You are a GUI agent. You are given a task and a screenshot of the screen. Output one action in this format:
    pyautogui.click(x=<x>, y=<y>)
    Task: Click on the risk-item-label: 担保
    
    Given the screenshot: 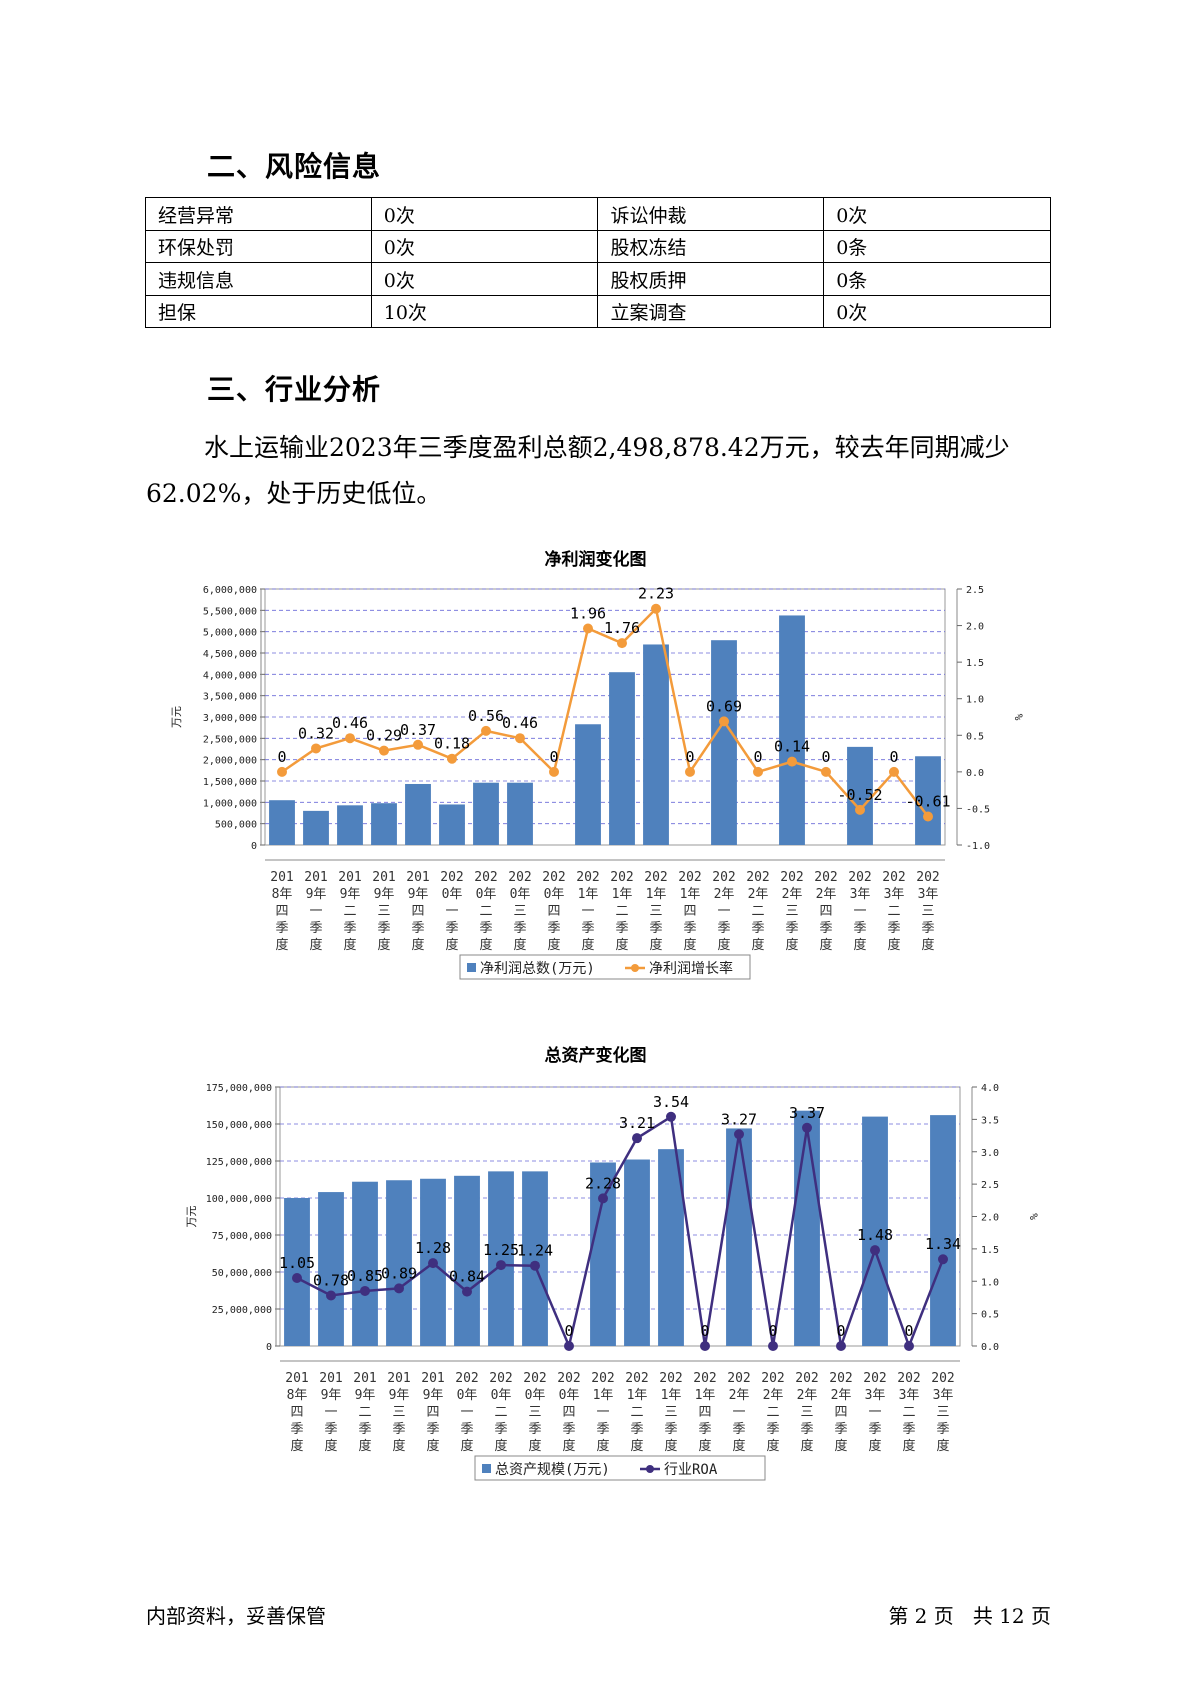 What is the action you would take?
    pyautogui.click(x=259, y=311)
    